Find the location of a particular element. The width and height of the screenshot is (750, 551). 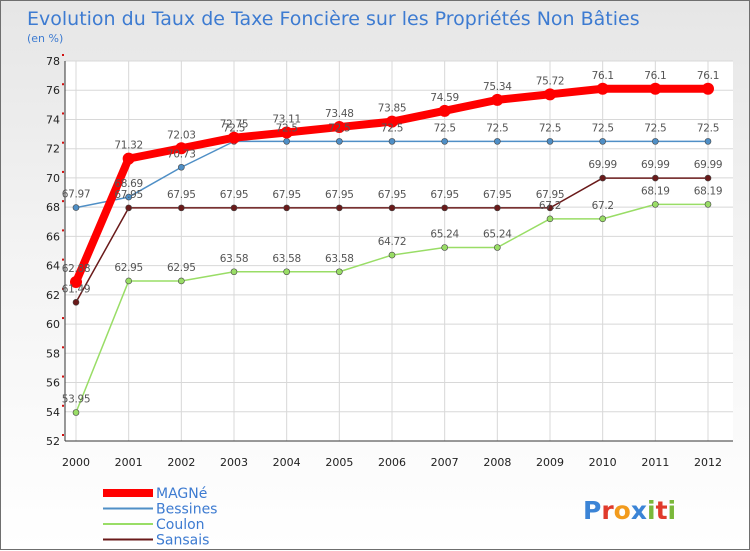

x-tick-label: 2005 is located at coordinates (339, 462).